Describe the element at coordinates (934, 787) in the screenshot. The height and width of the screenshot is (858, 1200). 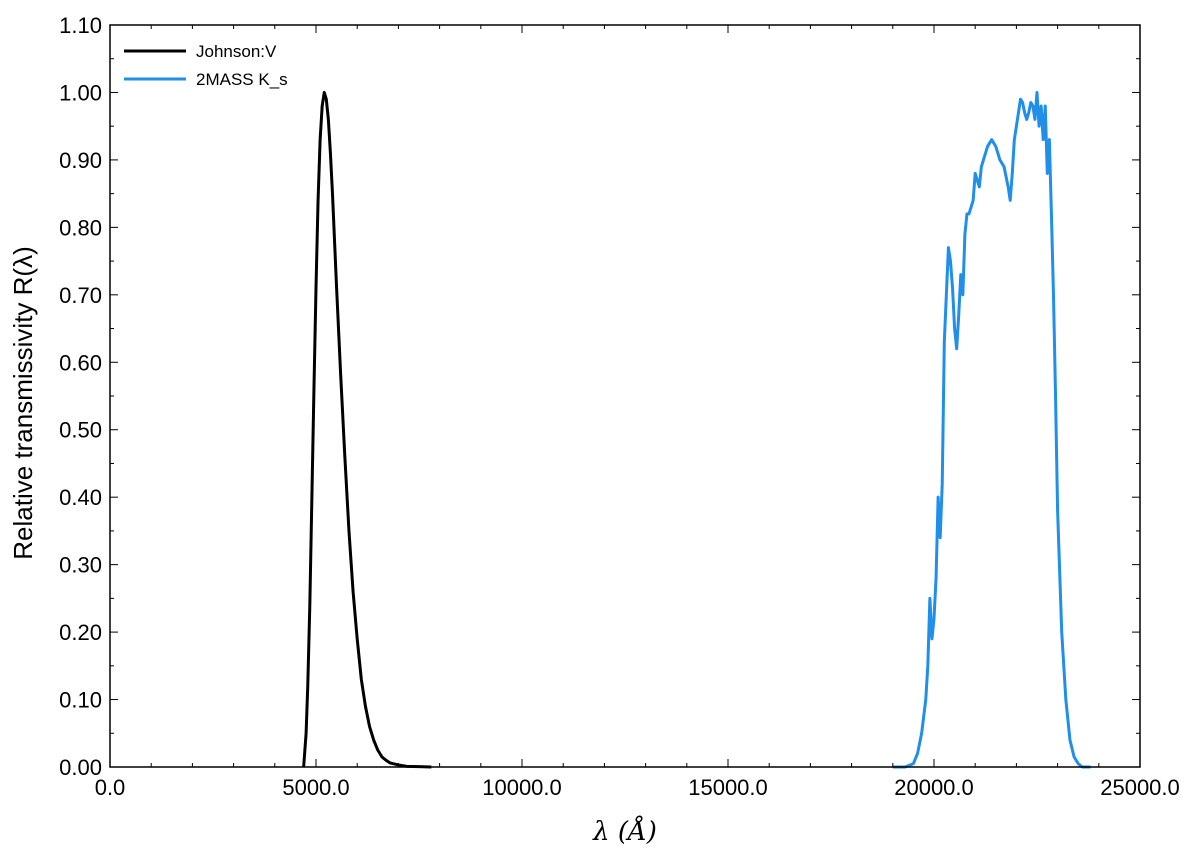
I see `x-tick-label: 20000.0` at that location.